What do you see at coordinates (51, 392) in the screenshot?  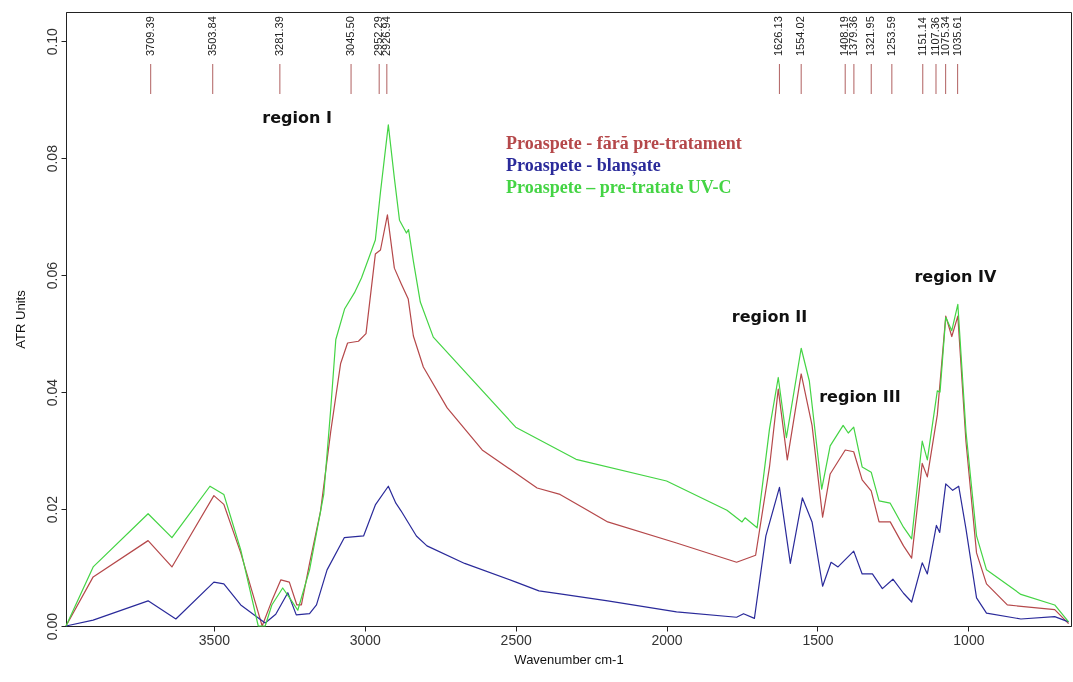 I see `y-tick-label: 0.04` at bounding box center [51, 392].